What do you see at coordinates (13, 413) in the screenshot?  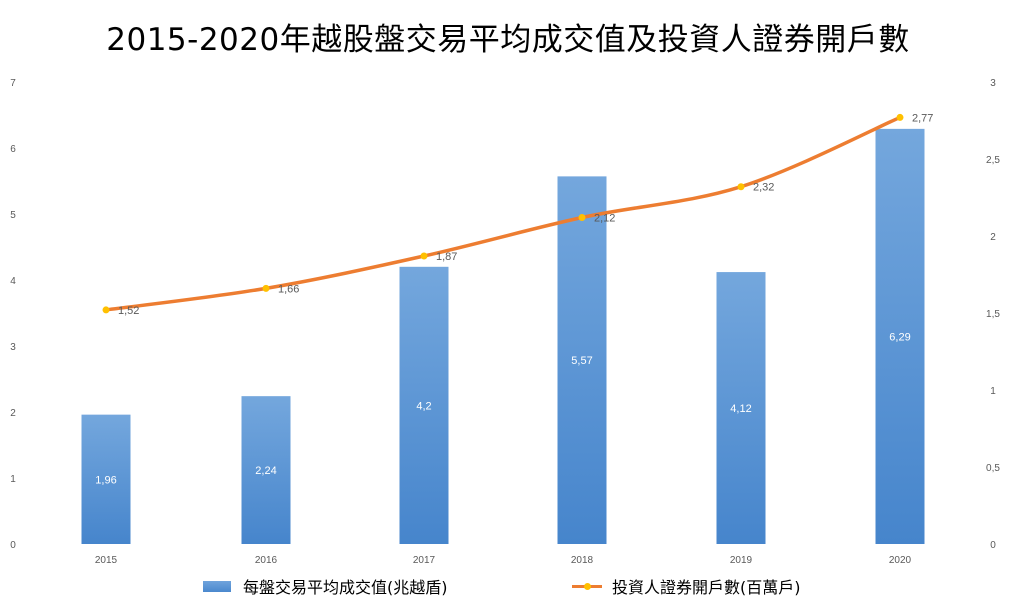 I see `left-tick-label: 2` at bounding box center [13, 413].